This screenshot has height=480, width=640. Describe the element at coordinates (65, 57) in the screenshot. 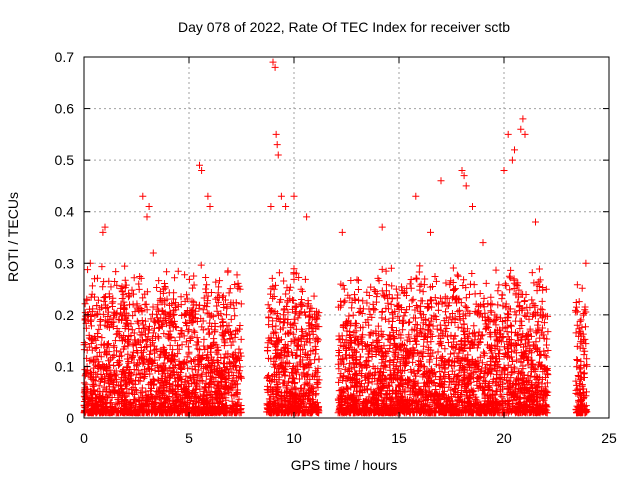

I see `y-tick-label: 0.7` at that location.